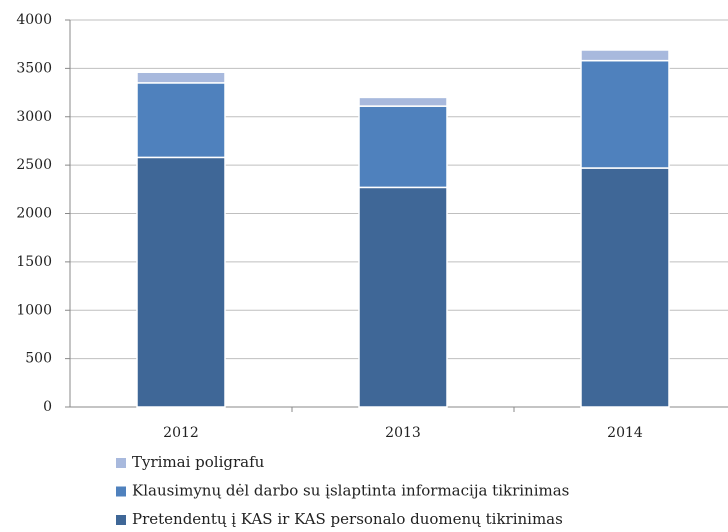  I want to click on y-tick-label: 4000, so click(34, 20).